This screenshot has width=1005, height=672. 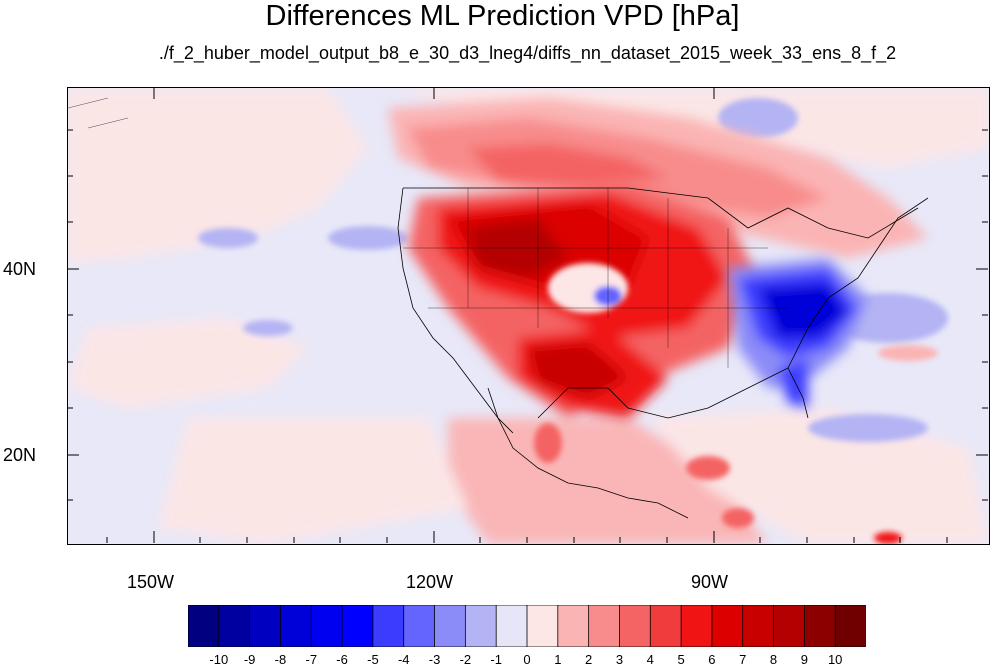 I want to click on colorbar-label: 1, so click(x=558, y=659).